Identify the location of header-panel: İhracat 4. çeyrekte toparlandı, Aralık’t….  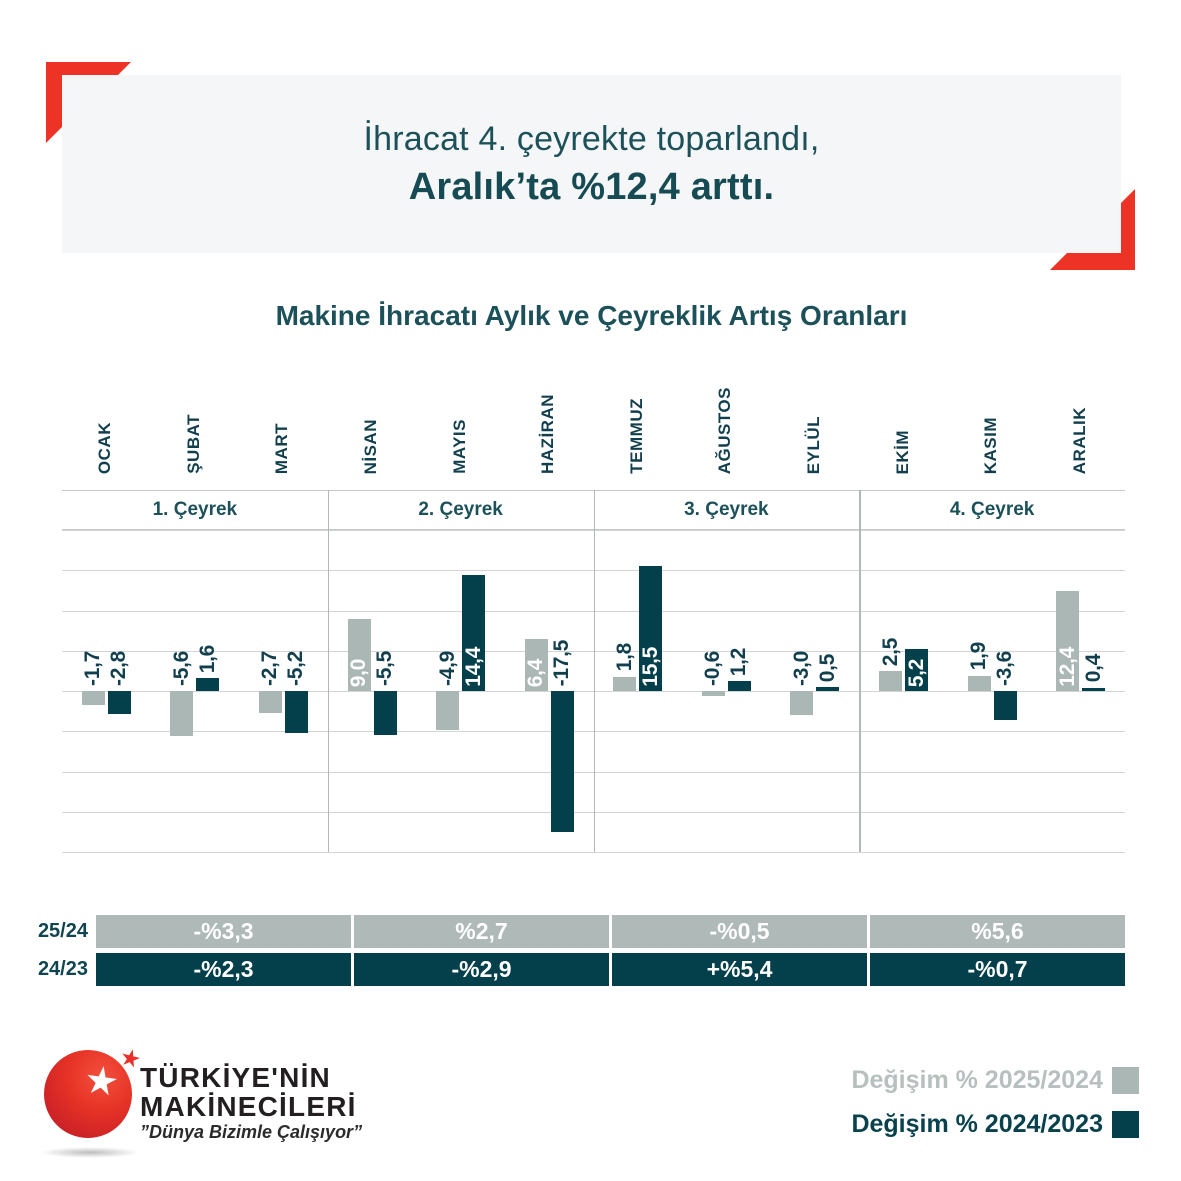
(591, 164).